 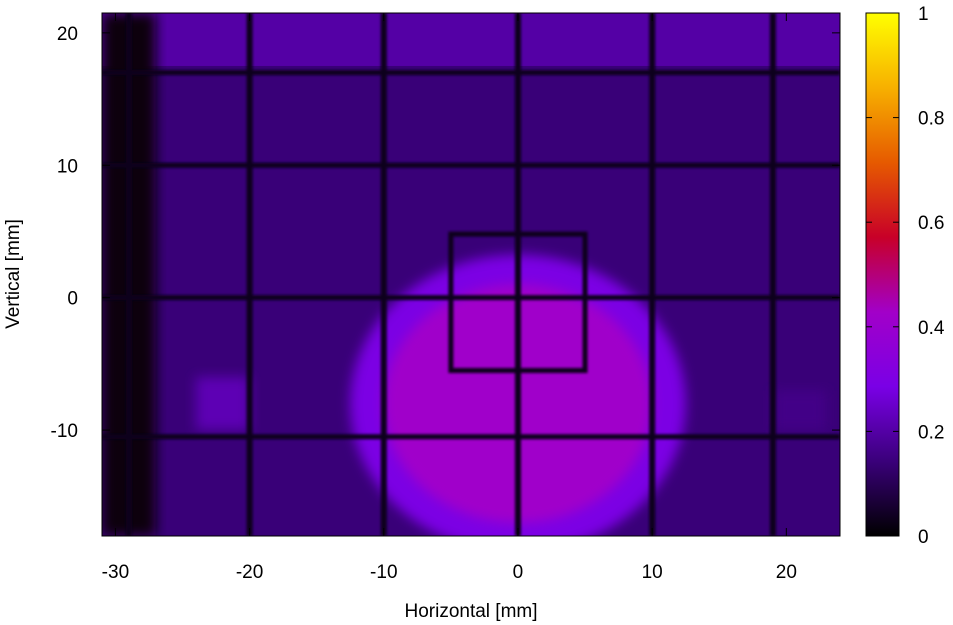 What do you see at coordinates (652, 572) in the screenshot?
I see `x-tick-label: 10` at bounding box center [652, 572].